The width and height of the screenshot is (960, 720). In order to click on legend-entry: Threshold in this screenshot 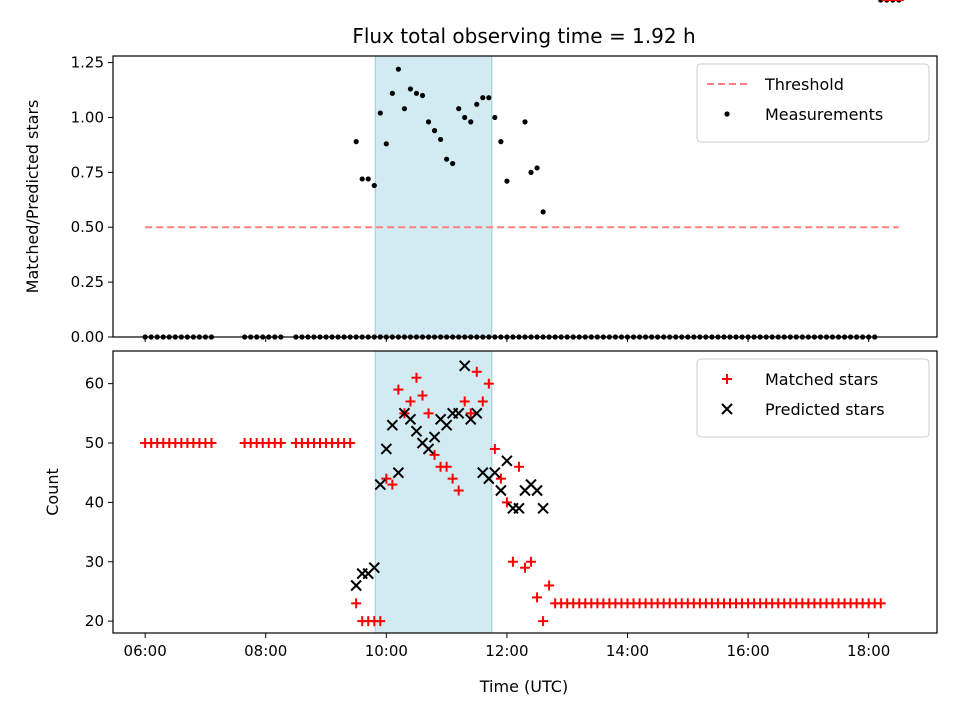, I will do `click(775, 84)`.